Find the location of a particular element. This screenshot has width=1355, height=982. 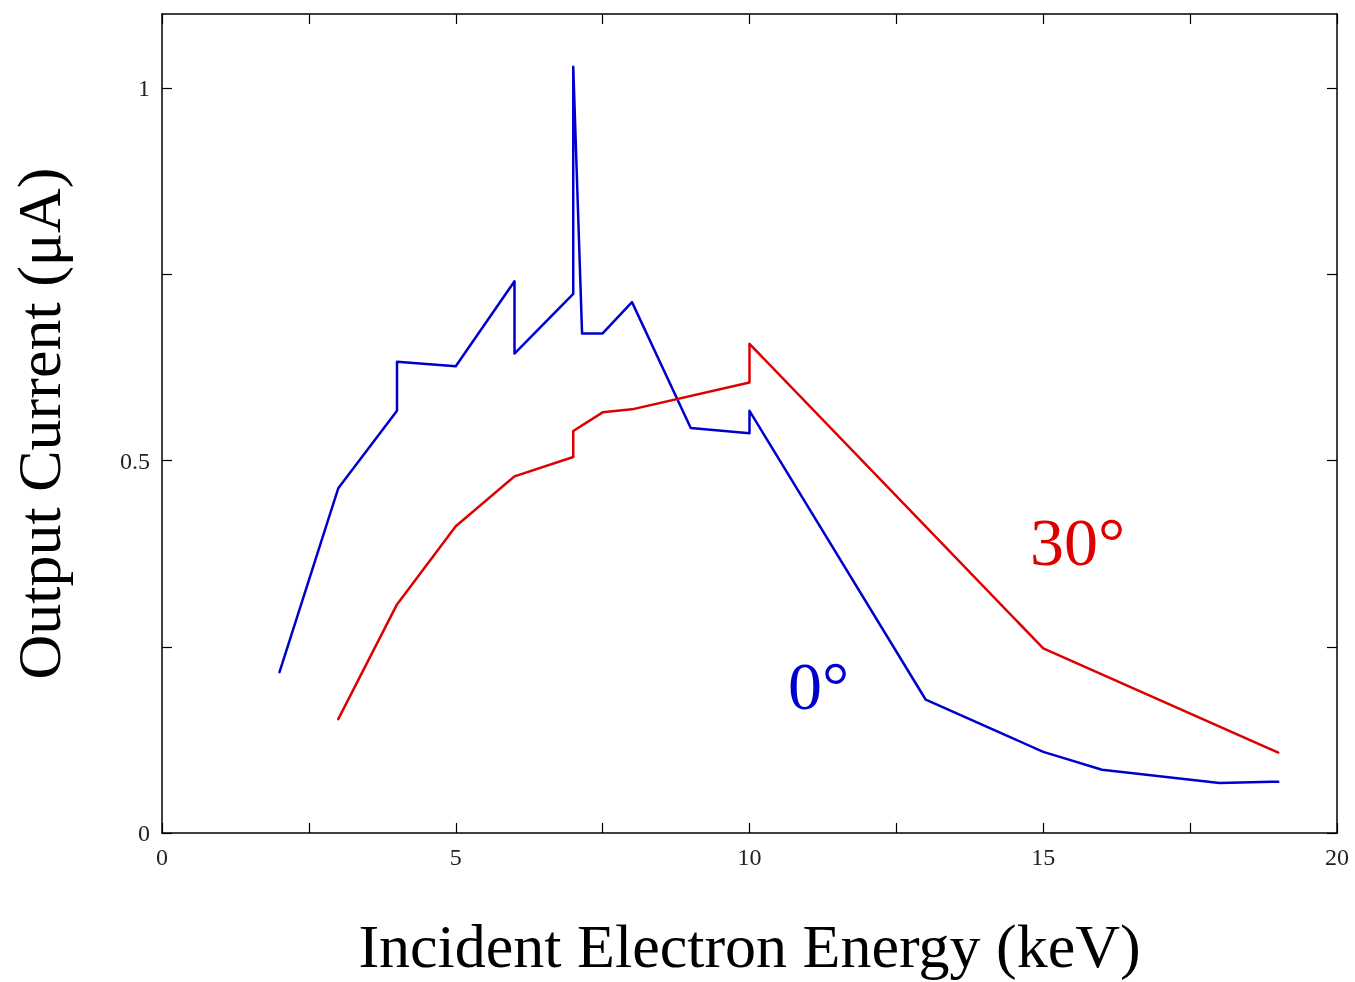

y-axis-title: Output Current (μA) is located at coordinates (39, 423).